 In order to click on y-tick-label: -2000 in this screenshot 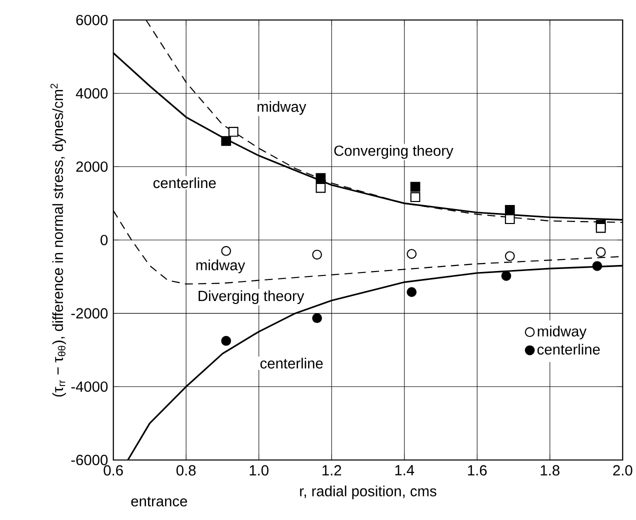, I will do `click(89, 313)`.